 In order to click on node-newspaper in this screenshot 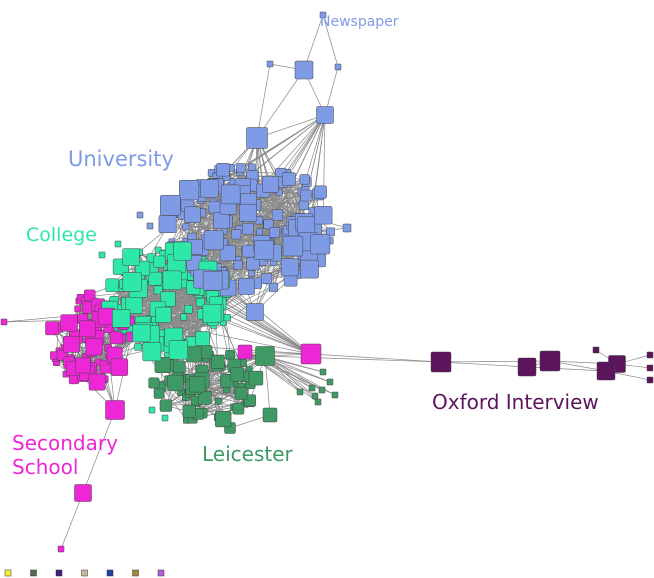, I will do `click(338, 67)`.